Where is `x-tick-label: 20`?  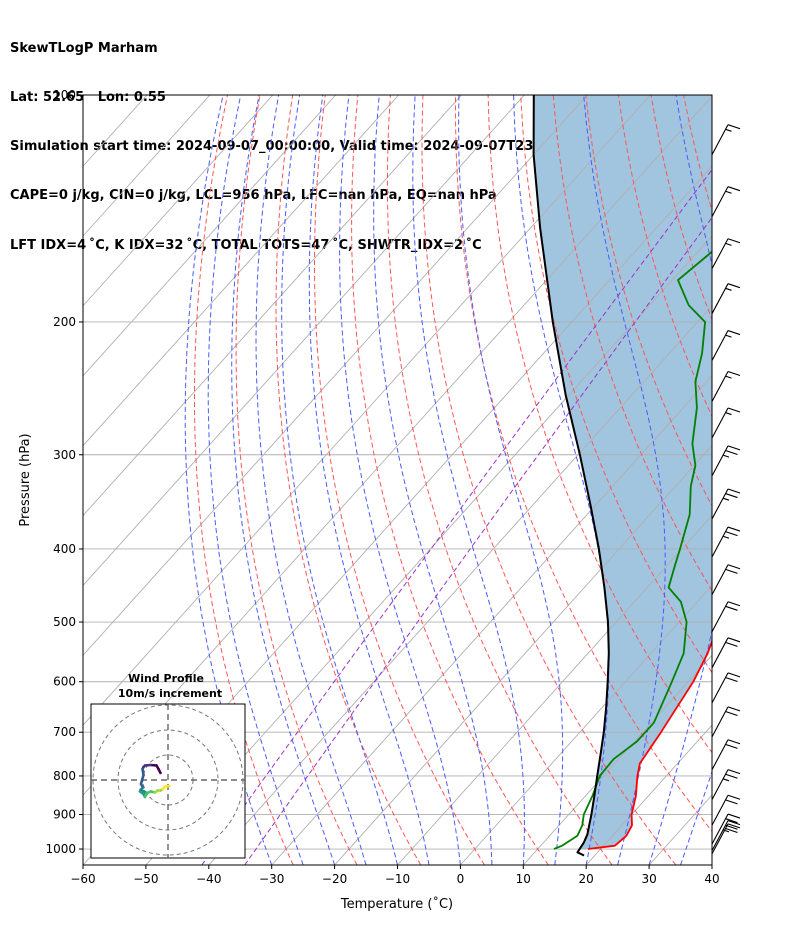 x-tick-label: 20 is located at coordinates (586, 879).